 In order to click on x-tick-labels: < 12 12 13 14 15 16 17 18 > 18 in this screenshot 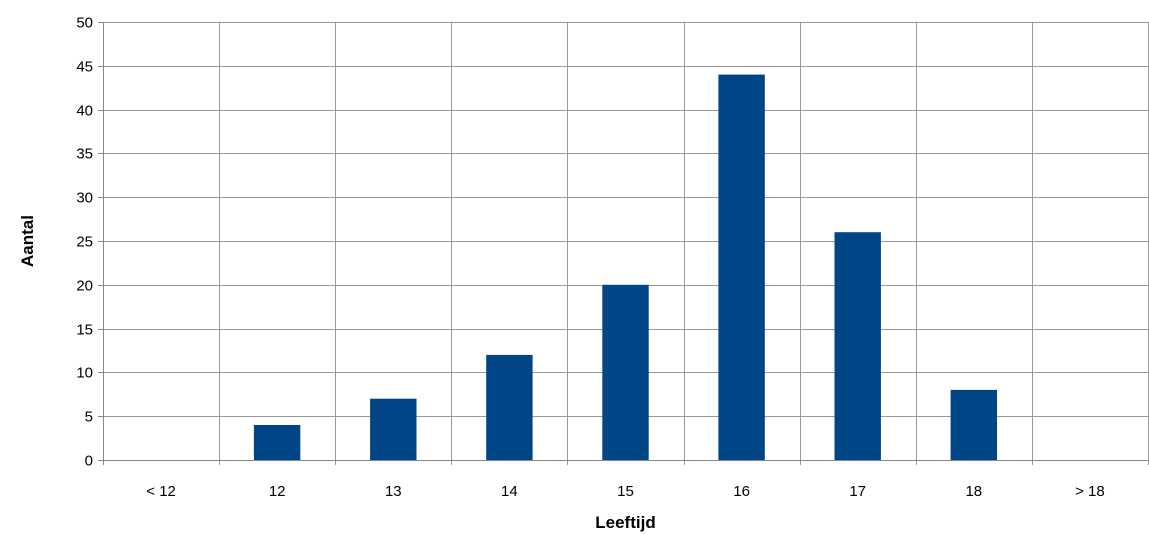, I will do `click(625, 491)`.